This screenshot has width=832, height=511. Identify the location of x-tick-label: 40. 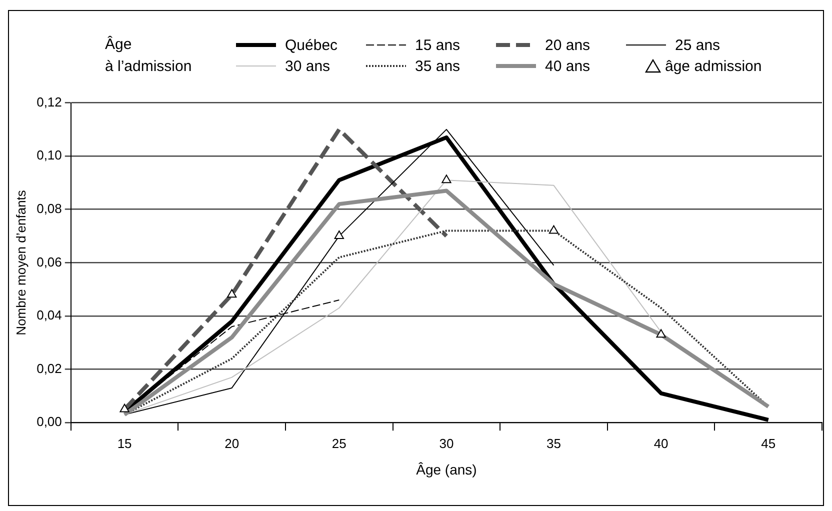
(661, 443).